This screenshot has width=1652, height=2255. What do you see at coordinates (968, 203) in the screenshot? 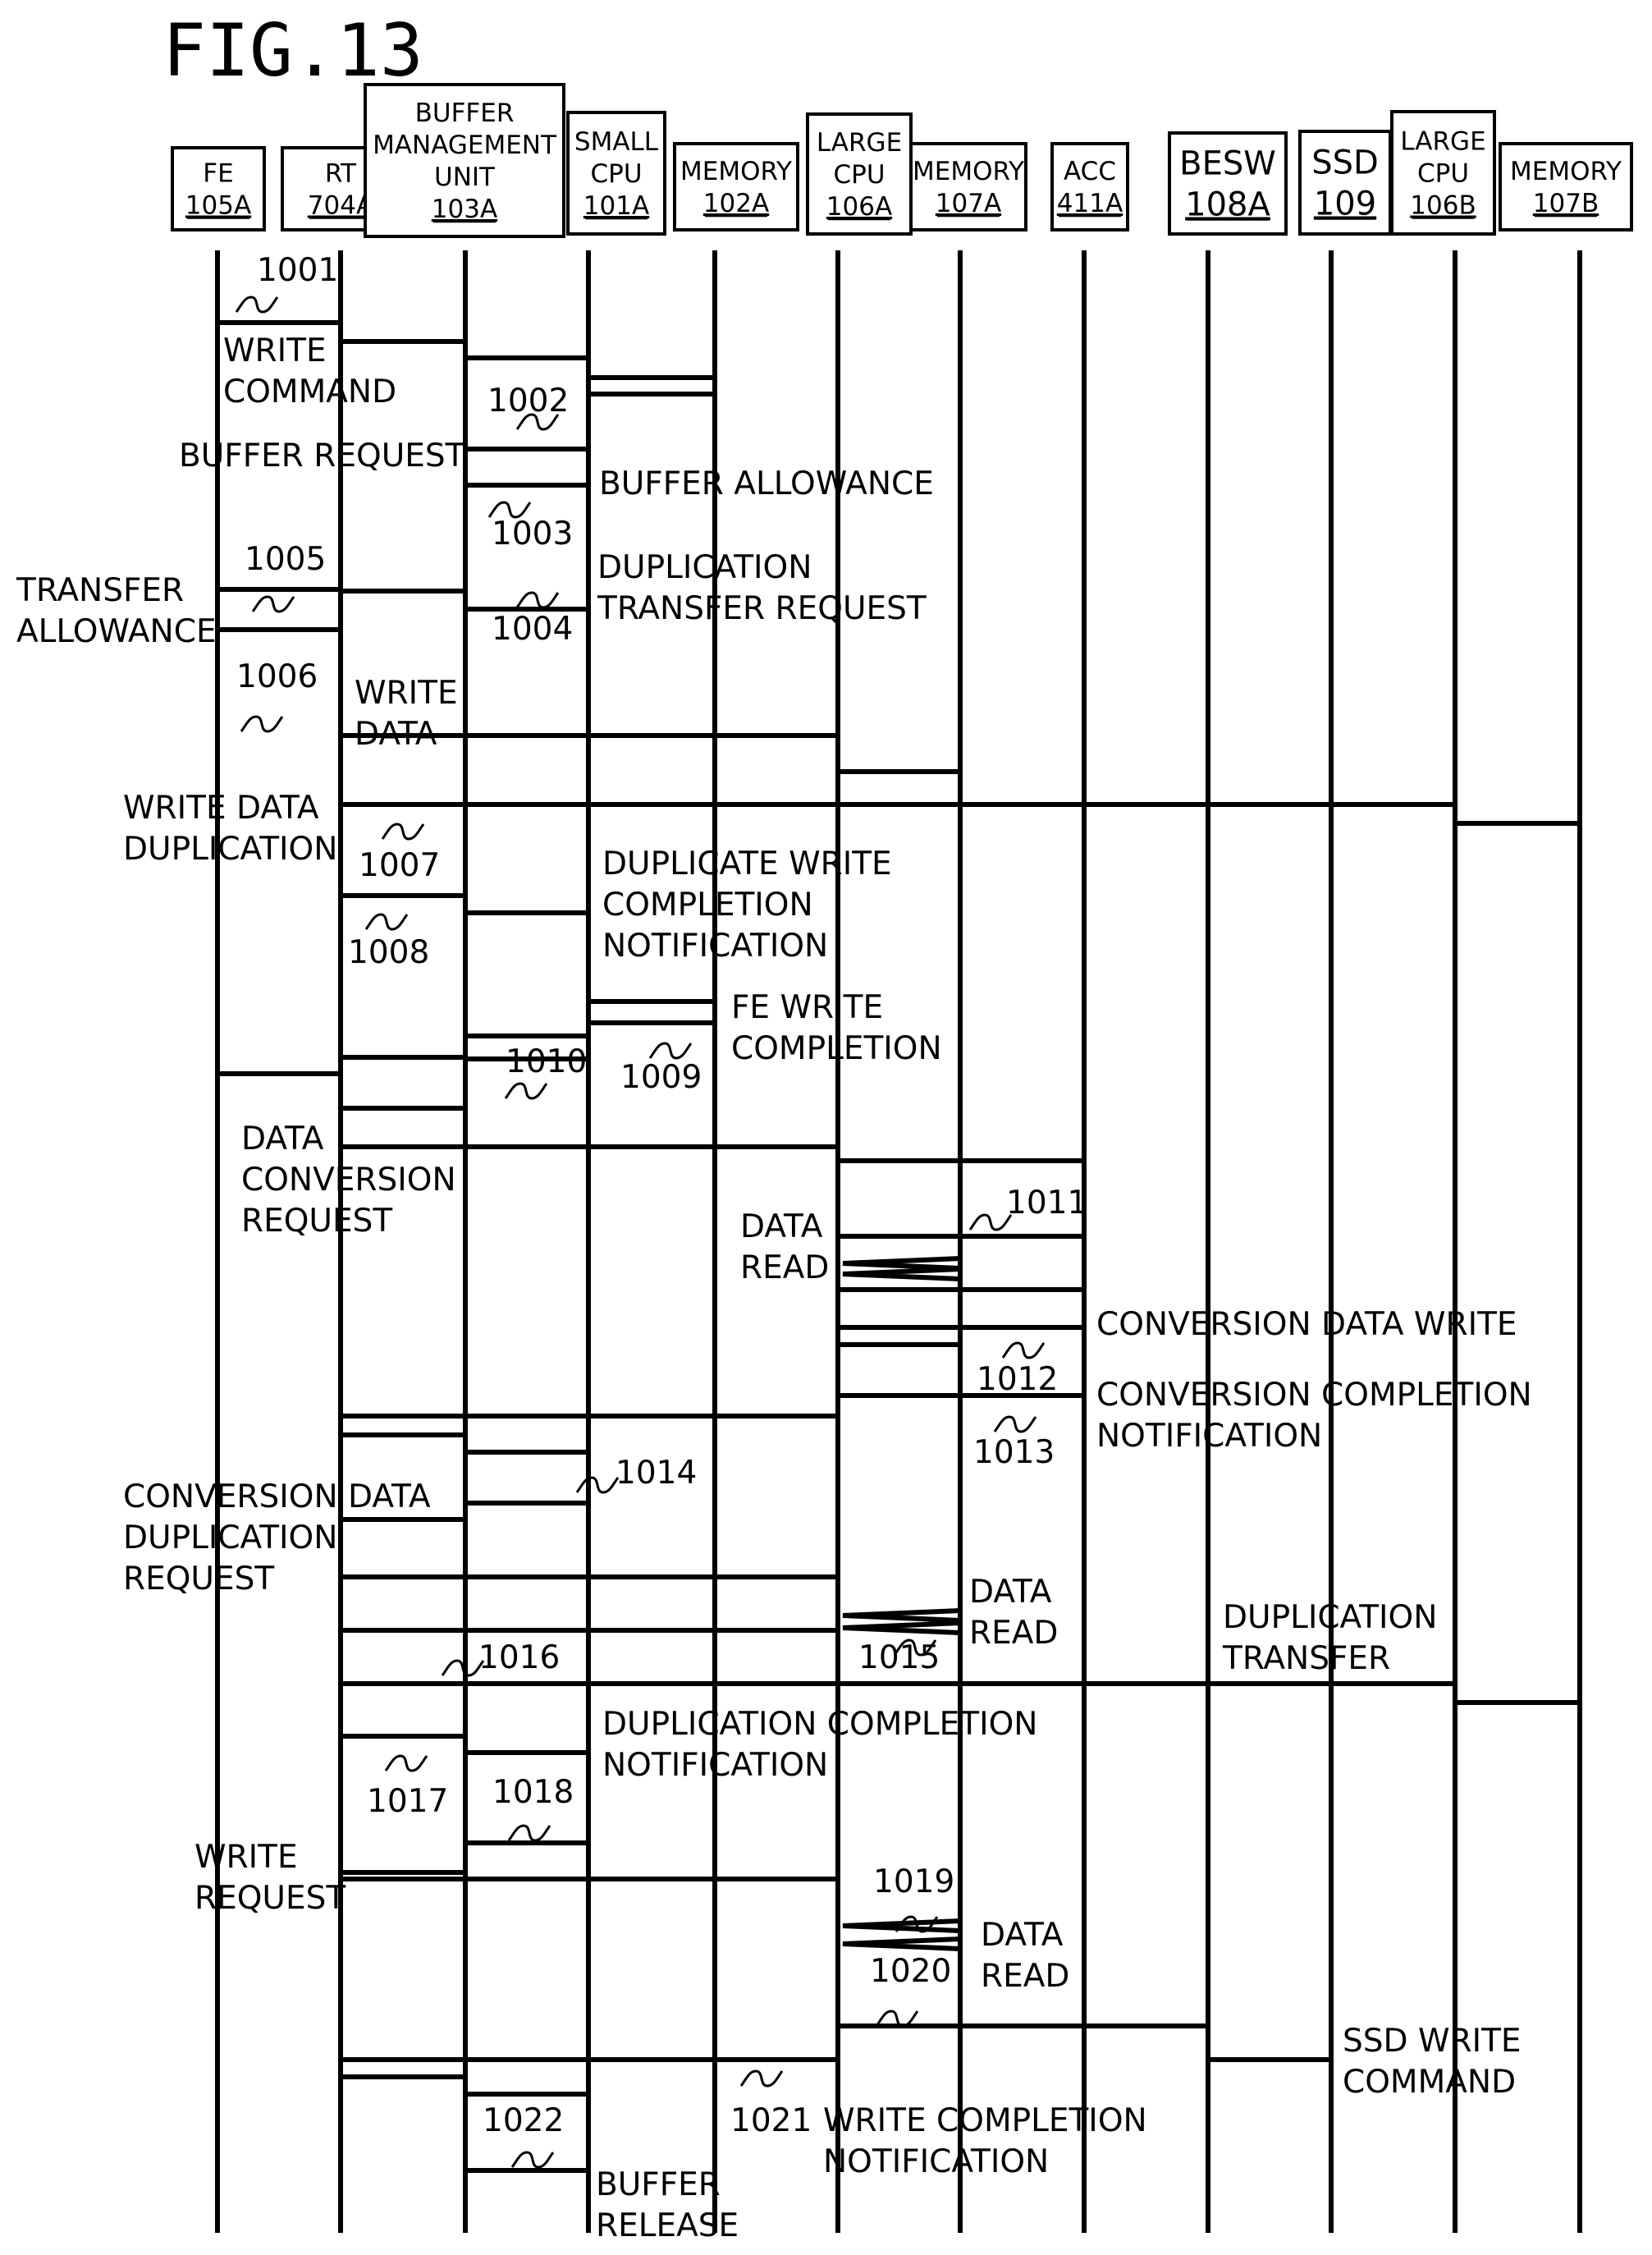
I see `participant-ref: 107A` at bounding box center [968, 203].